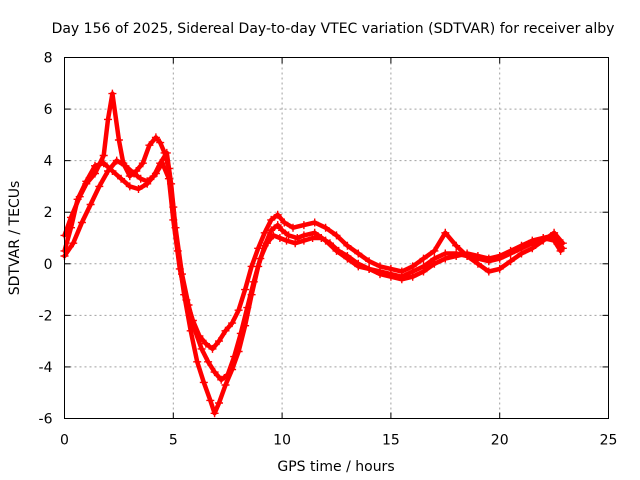 This screenshot has height=480, width=640. I want to click on y-tick-label: -6, so click(46, 420).